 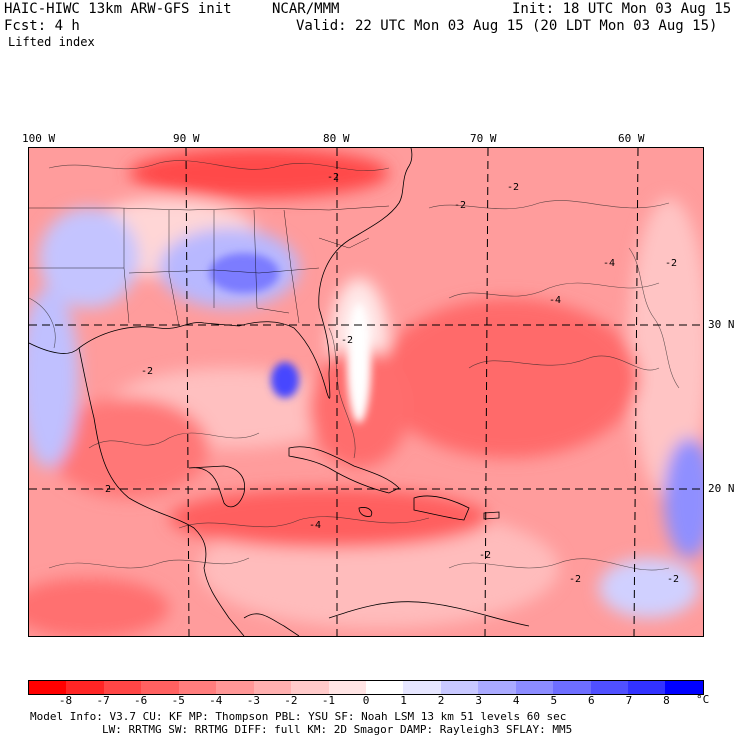 I want to click on state-borders, so click(x=209, y=266).